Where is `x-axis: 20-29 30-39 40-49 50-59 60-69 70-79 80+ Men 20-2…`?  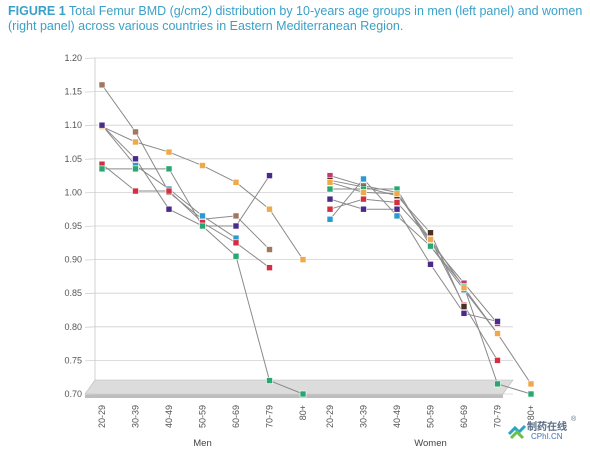
x-axis: 20-29 30-39 40-49 50-59 60-69 70-79 80+ Men 20-2… is located at coordinates (316, 427).